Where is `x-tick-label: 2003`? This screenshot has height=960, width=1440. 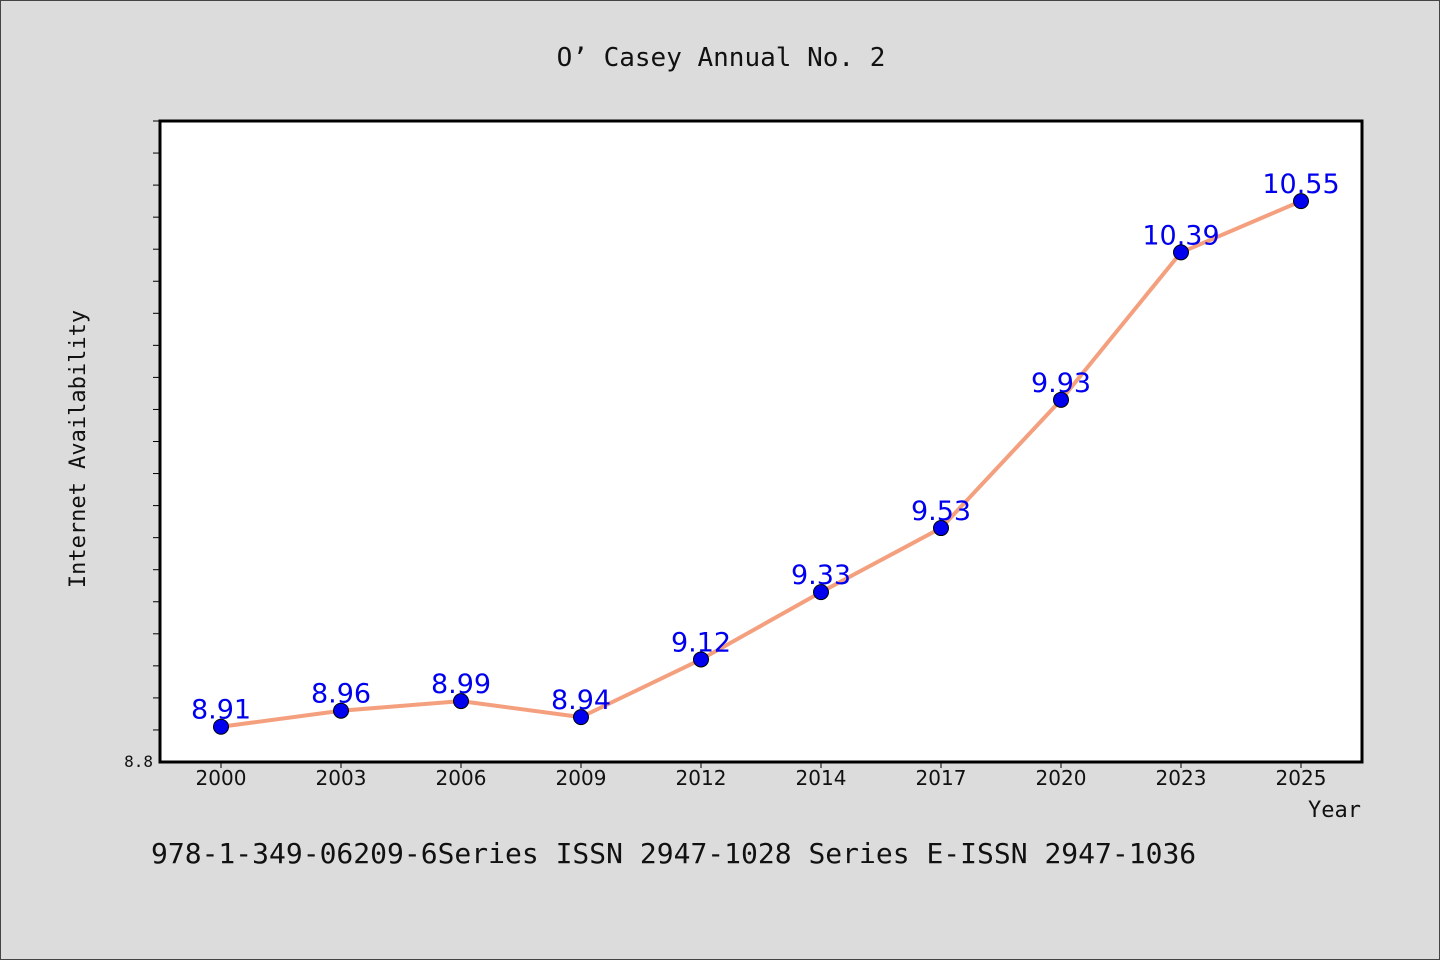
x-tick-label: 2003 is located at coordinates (341, 778).